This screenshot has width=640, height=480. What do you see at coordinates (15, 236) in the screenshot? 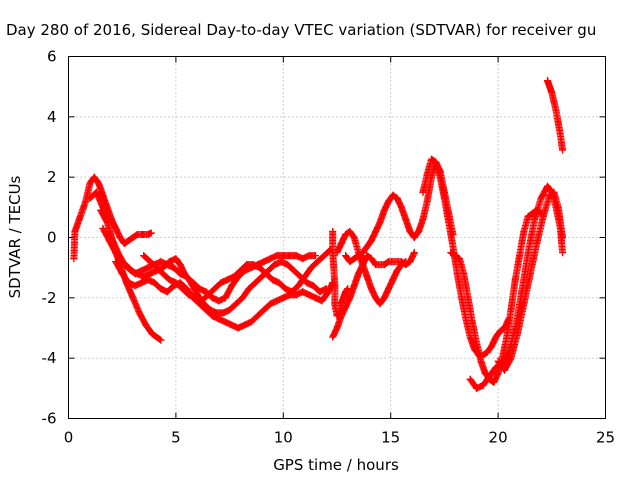
I see `y-axis-label: SDTVAR / TECUs` at bounding box center [15, 236].